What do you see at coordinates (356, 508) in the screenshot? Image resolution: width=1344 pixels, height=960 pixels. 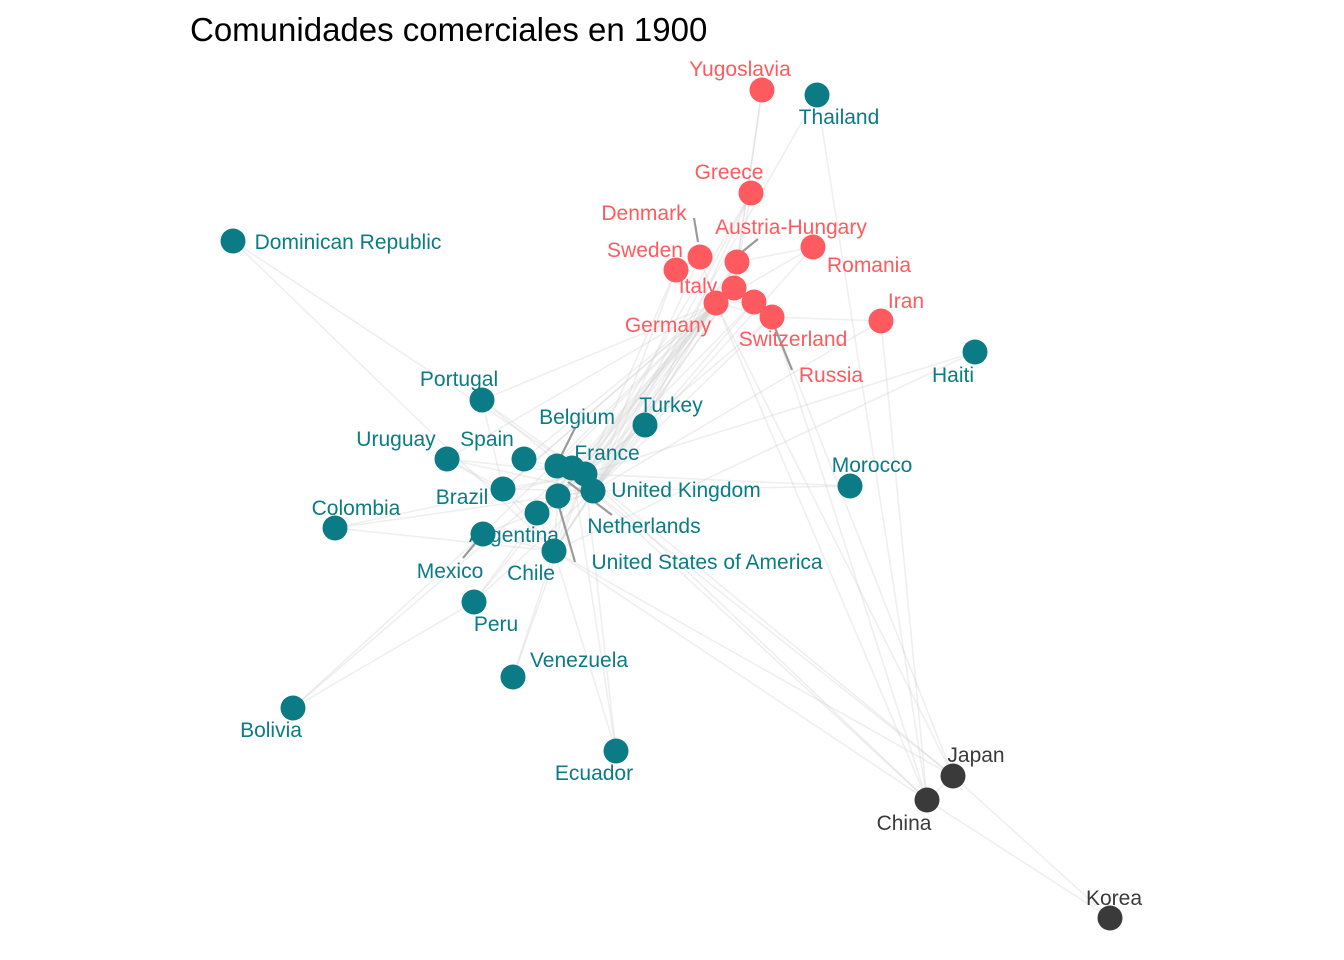 I see `node-label-colombia: Colombia` at bounding box center [356, 508].